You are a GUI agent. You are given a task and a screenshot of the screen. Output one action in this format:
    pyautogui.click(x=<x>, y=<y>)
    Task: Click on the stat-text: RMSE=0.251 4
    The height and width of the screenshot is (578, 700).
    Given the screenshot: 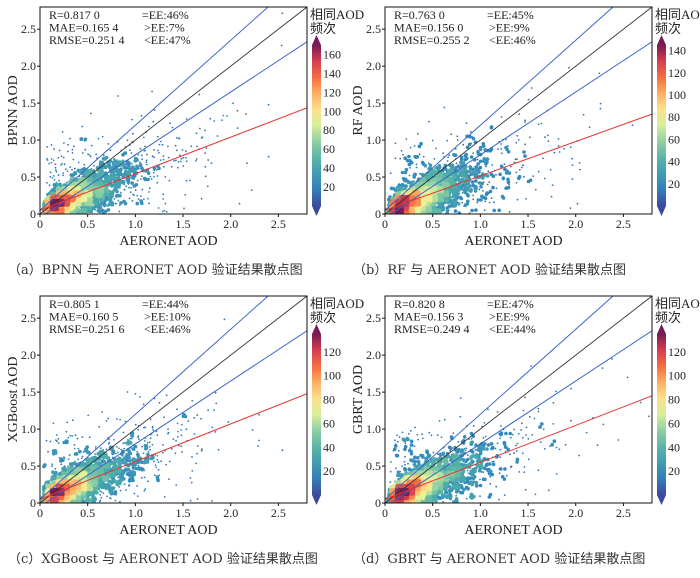 What is the action you would take?
    pyautogui.click(x=86, y=40)
    